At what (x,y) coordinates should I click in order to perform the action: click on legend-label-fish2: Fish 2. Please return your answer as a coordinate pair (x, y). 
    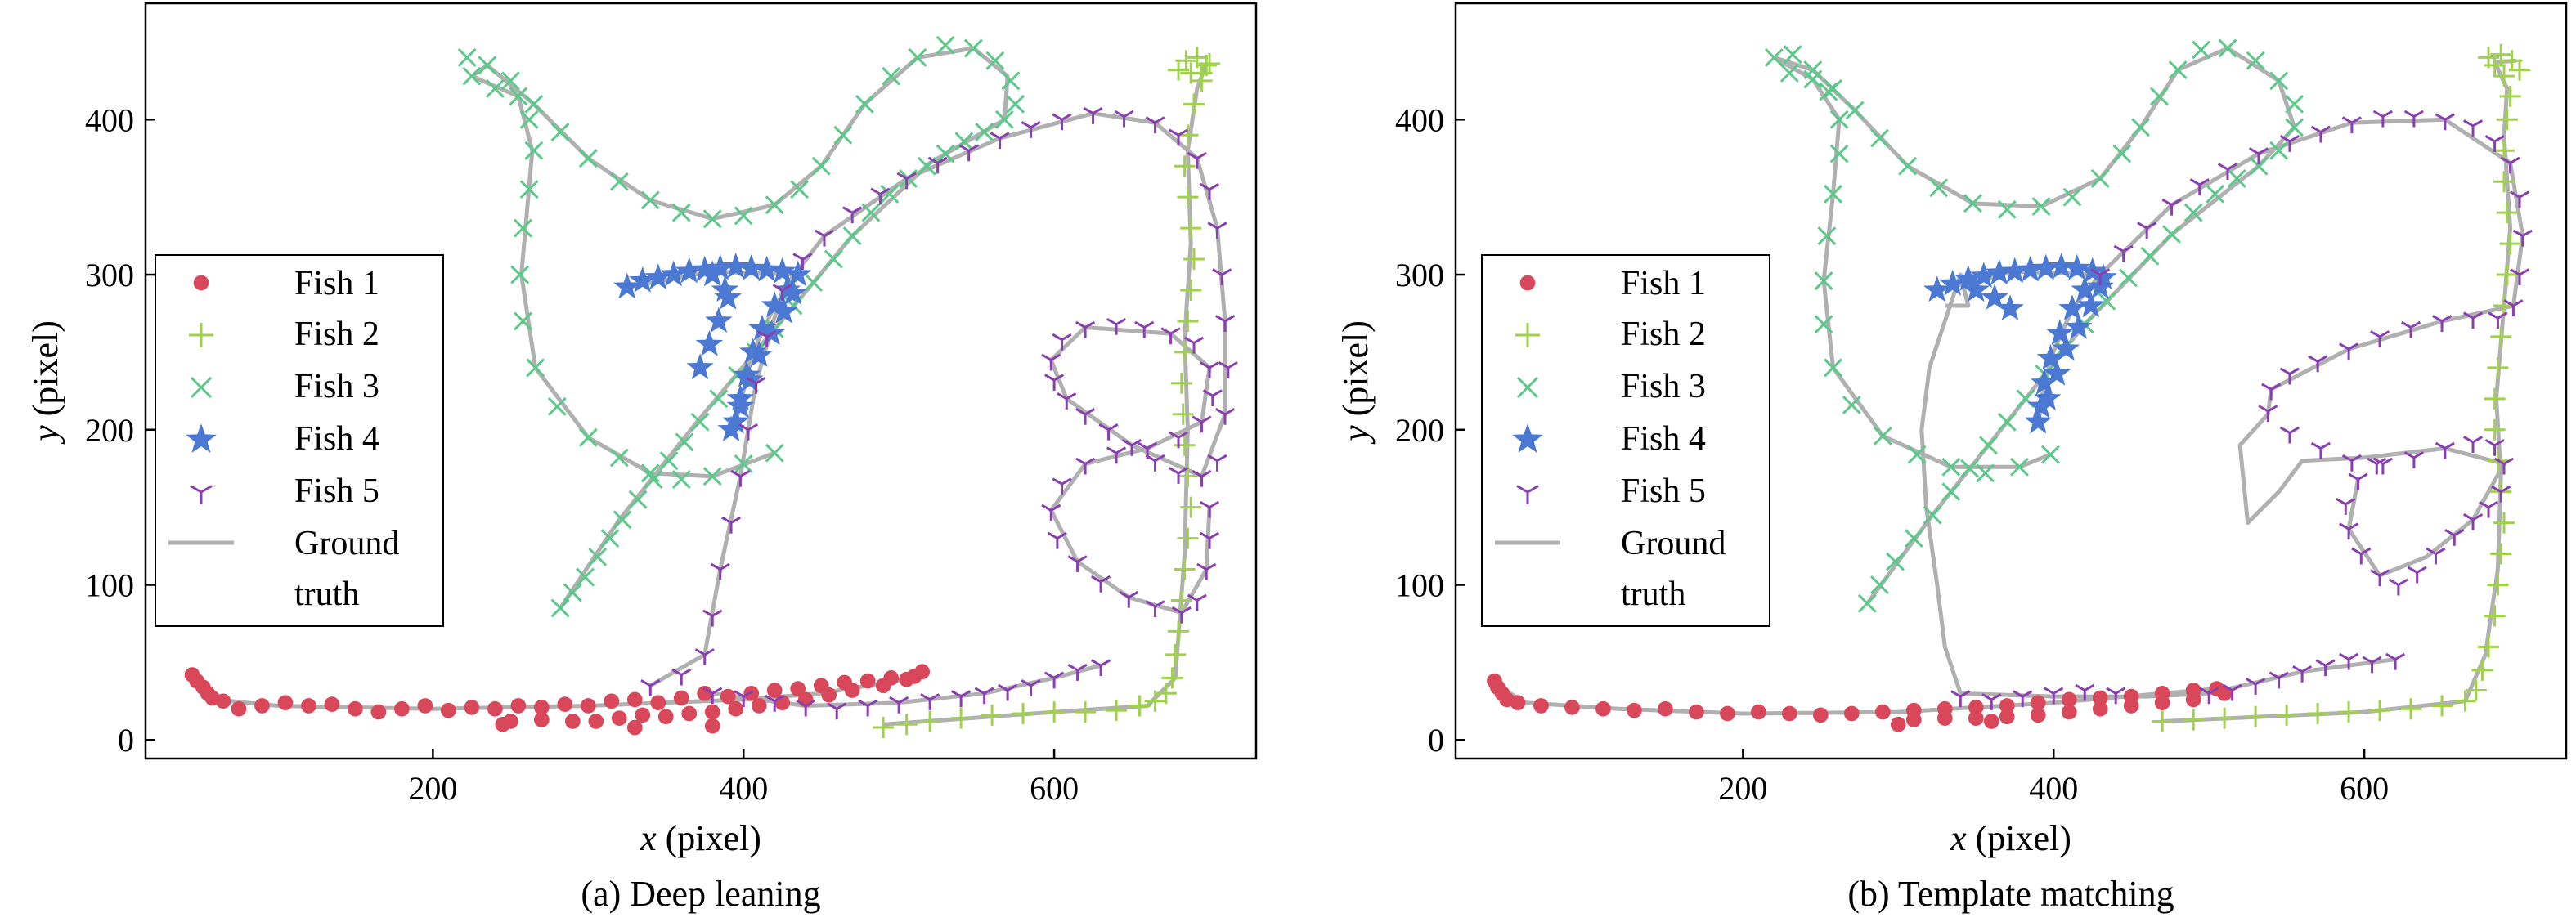
    Looking at the image, I should click on (336, 334).